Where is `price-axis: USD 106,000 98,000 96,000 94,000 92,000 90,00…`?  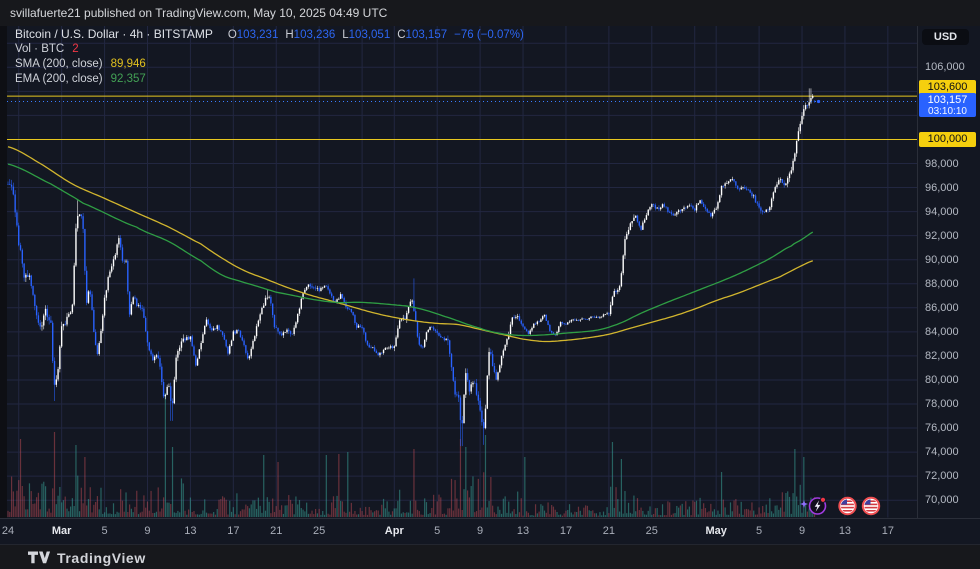 price-axis: USD 106,000 98,000 96,000 94,000 92,000 90,00… is located at coordinates (948, 272).